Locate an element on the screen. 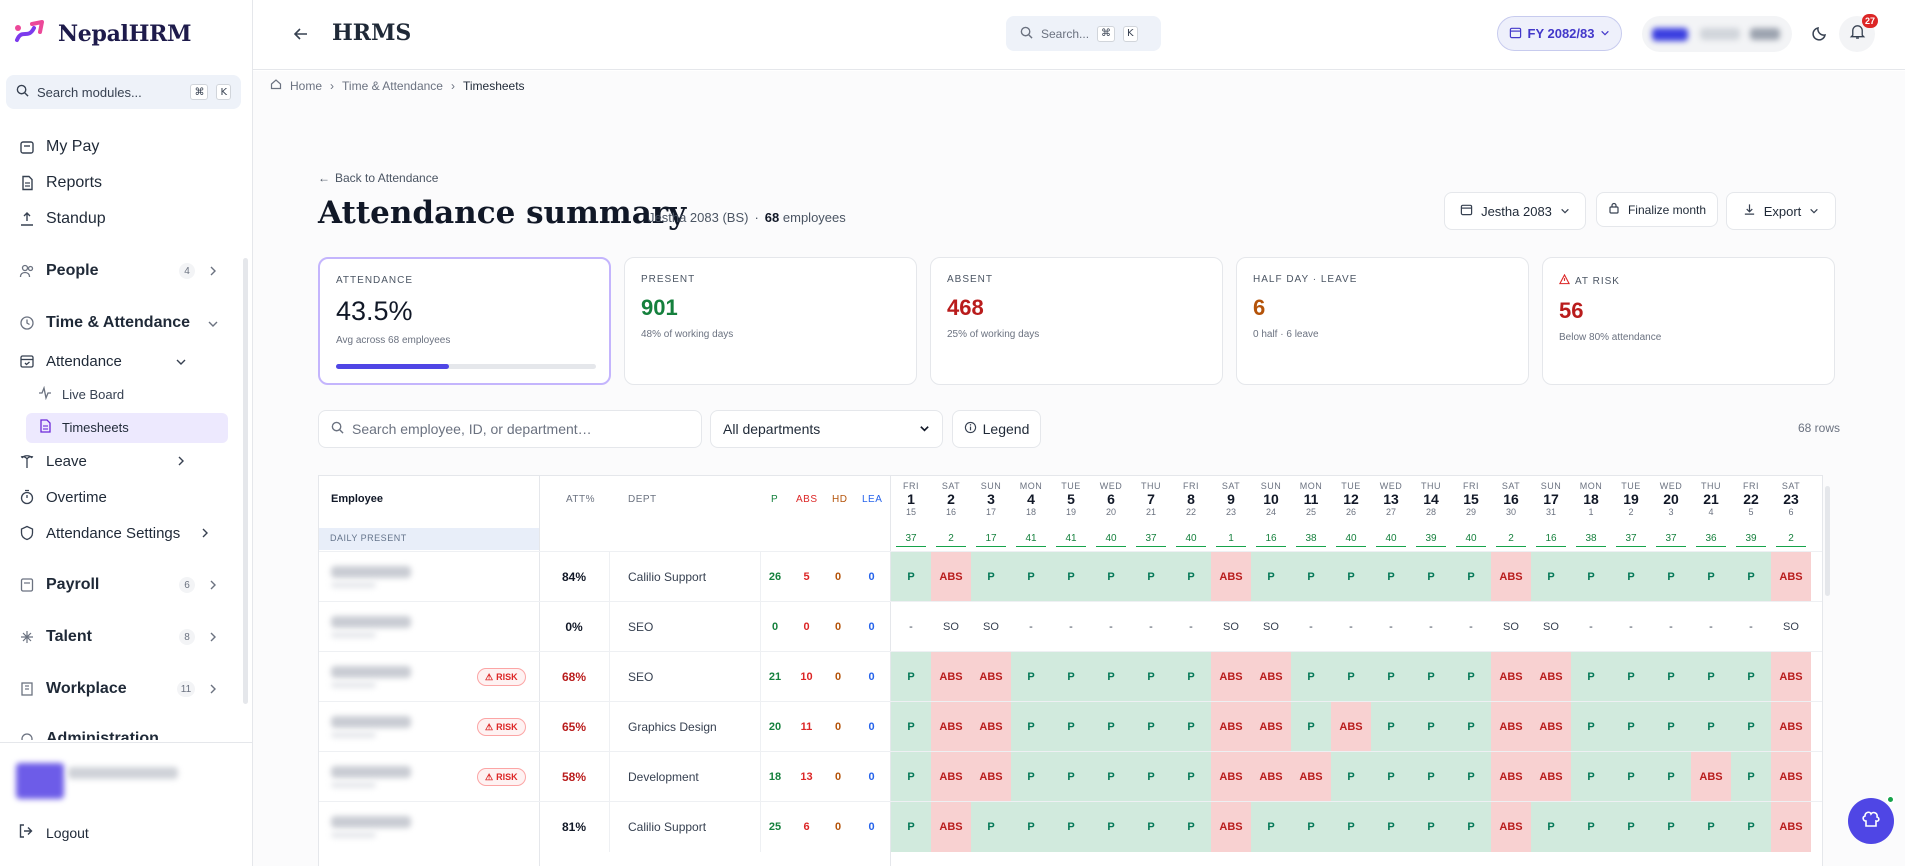 The height and width of the screenshot is (866, 1905). table-scrollbar is located at coordinates (1827, 541).